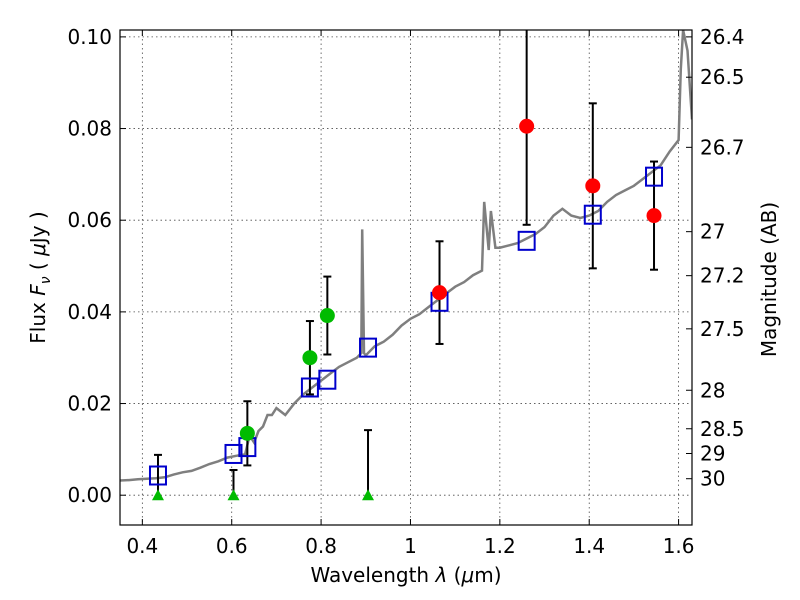 The image size is (800, 600). I want to click on y2-tick-label: 29, so click(712, 454).